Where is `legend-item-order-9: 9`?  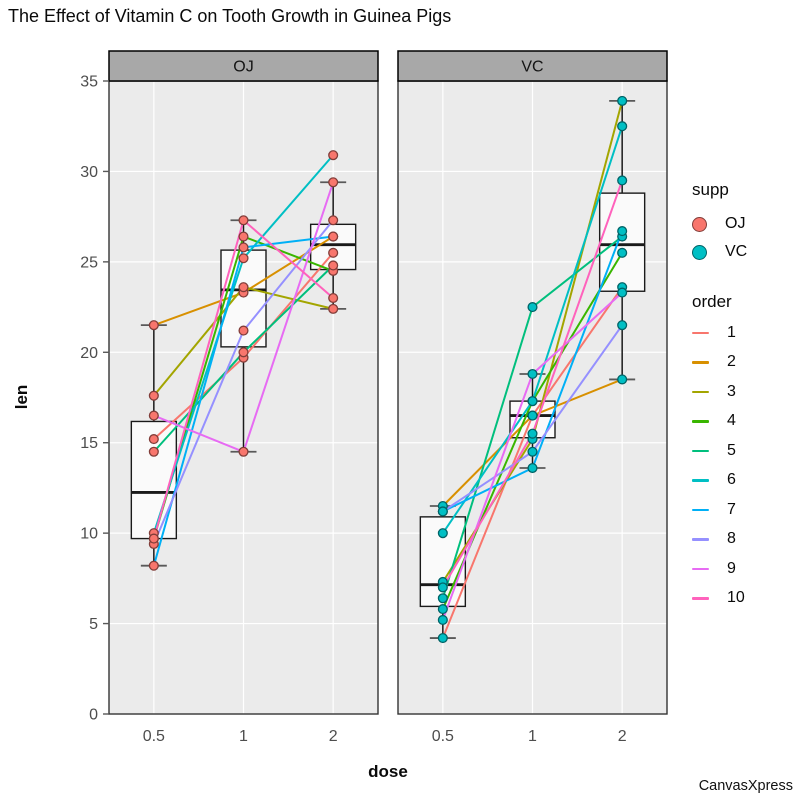
legend-item-order-9: 9 is located at coordinates (719, 569).